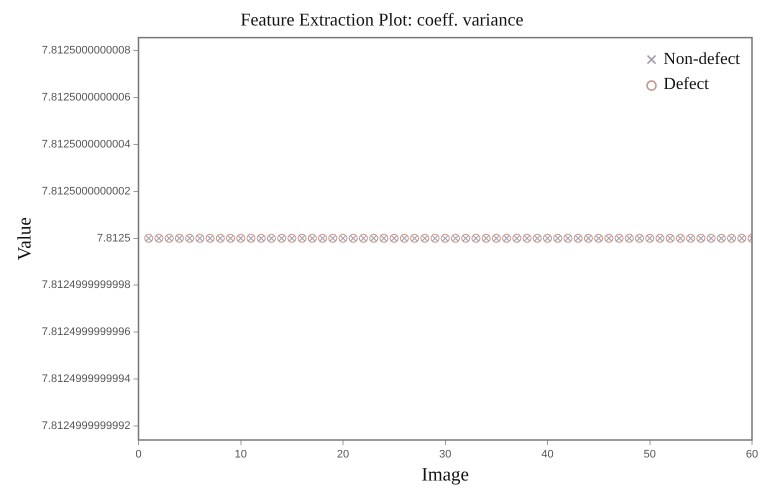 The height and width of the screenshot is (495, 774). I want to click on x-tick-label: 0, so click(138, 454).